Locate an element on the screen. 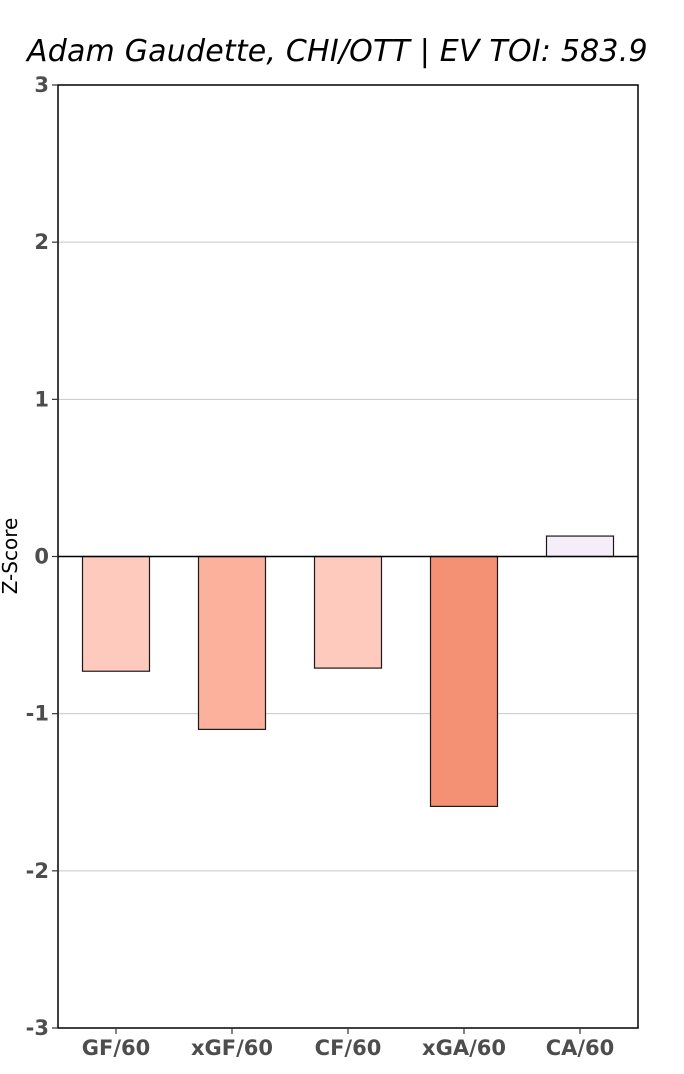 Image resolution: width=684 pixels, height=1074 pixels. y-tick-label: 2 is located at coordinates (41, 242).